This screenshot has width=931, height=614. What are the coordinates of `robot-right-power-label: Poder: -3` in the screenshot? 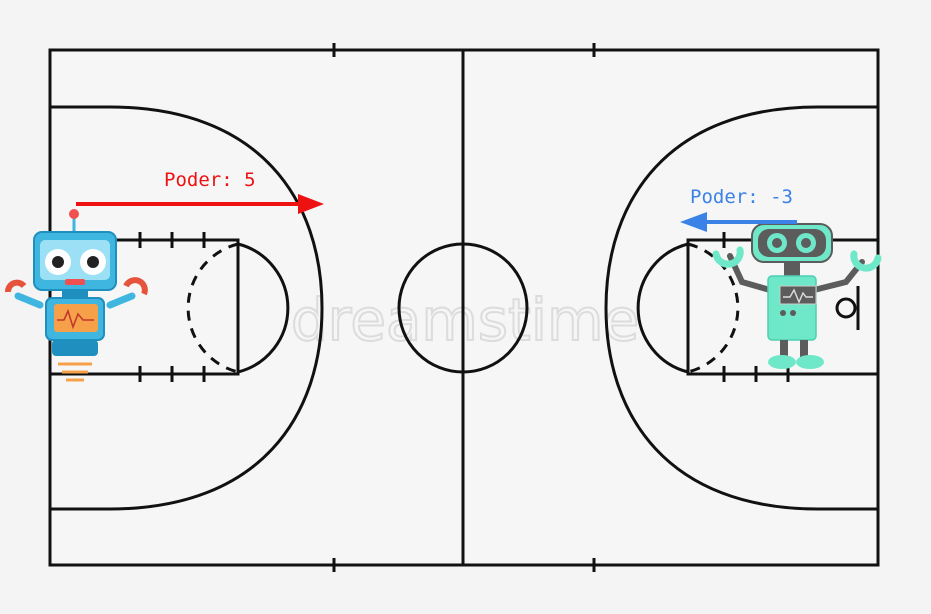 It's located at (741, 197).